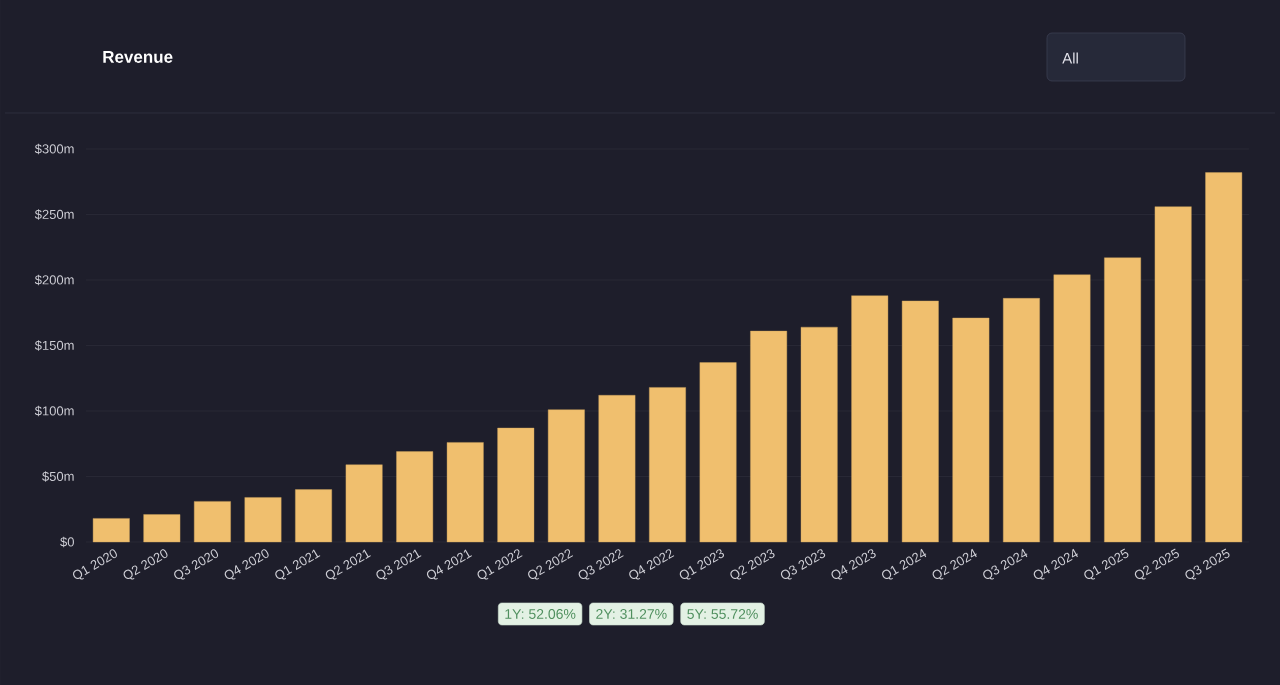  Describe the element at coordinates (500, 564) in the screenshot. I see `x-tick-label: Q1 2022` at that location.